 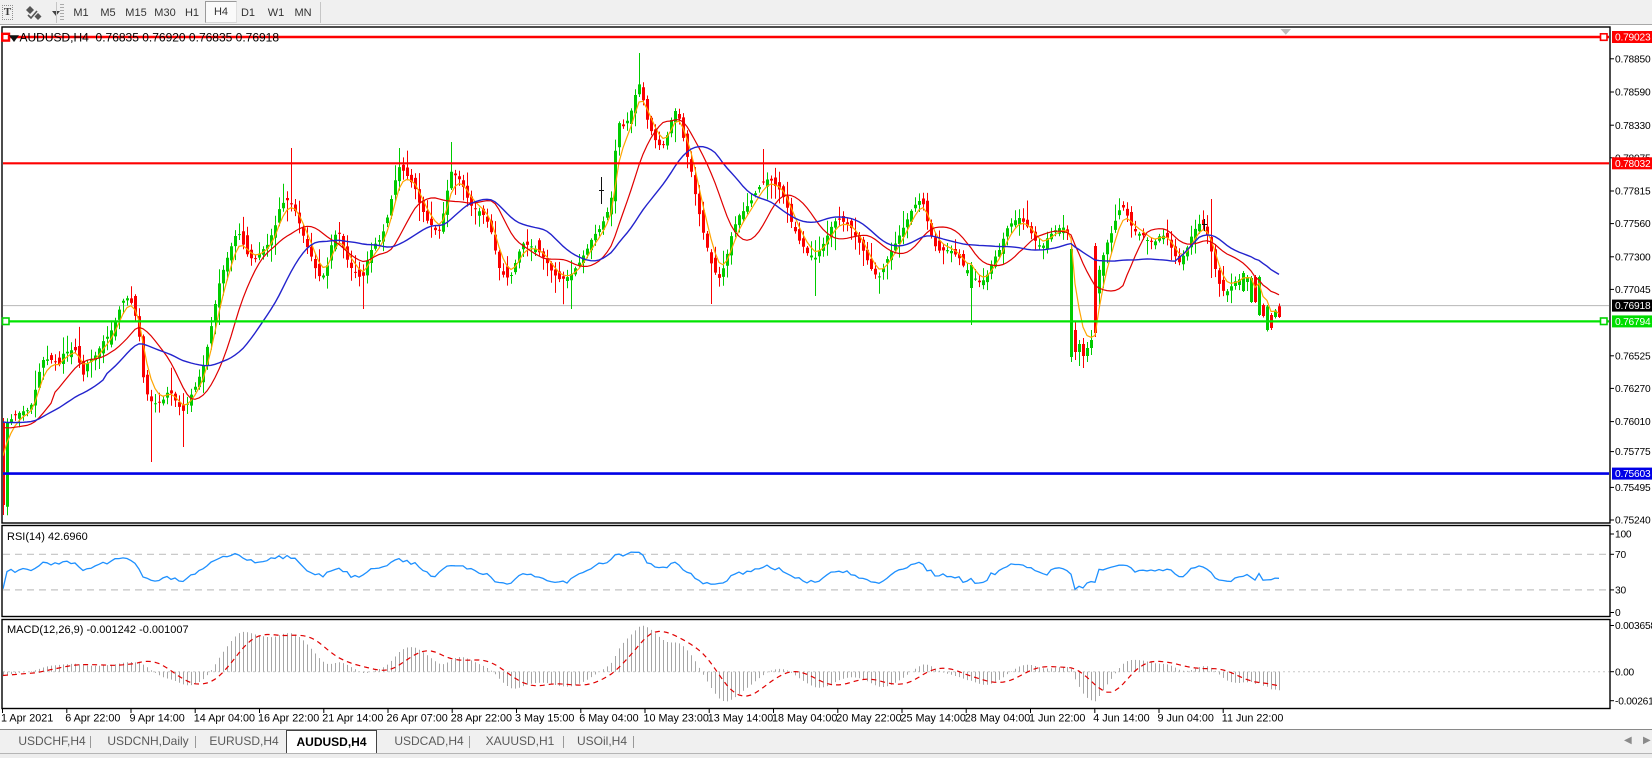 What do you see at coordinates (1633, 626) in the screenshot?
I see `svg-text: 0.003658` at bounding box center [1633, 626].